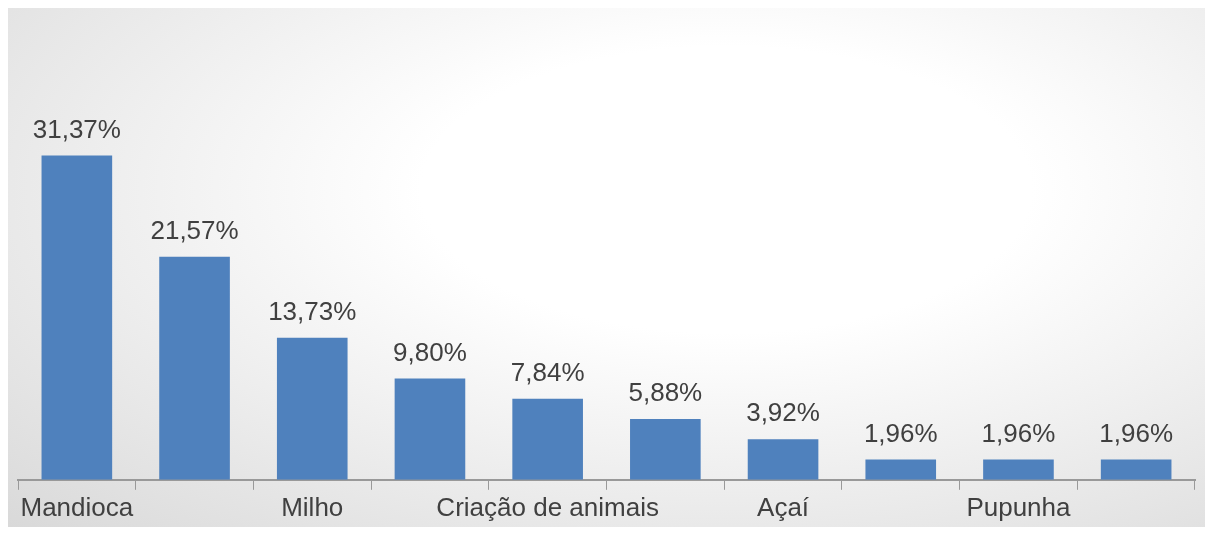 This screenshot has width=1213, height=535. Describe the element at coordinates (783, 412) in the screenshot. I see `data-label: 3,92%` at that location.